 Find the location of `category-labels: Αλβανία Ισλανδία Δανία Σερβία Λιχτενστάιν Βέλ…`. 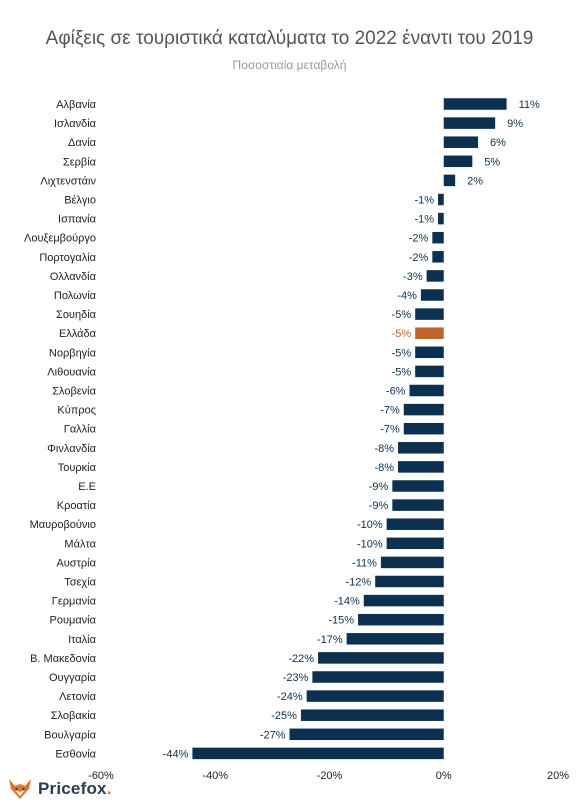

category-labels: Αλβανία Ισλανδία Δανία Σερβία Λιχτενστάιν Βέλ… is located at coordinates (60, 429).